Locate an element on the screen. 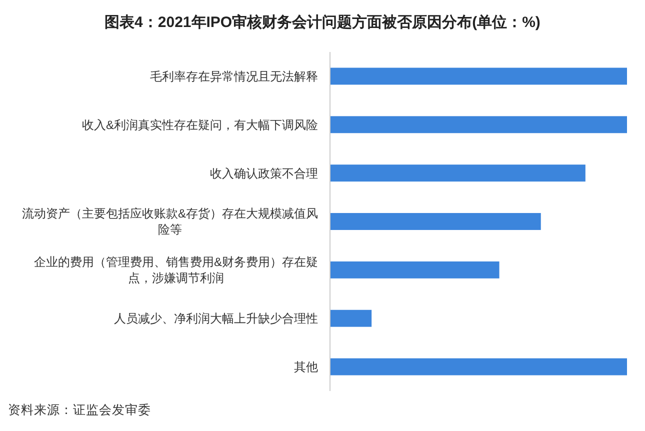 This screenshot has height=431, width=645. text: 资料来源：证监会发审委 is located at coordinates (79, 409).